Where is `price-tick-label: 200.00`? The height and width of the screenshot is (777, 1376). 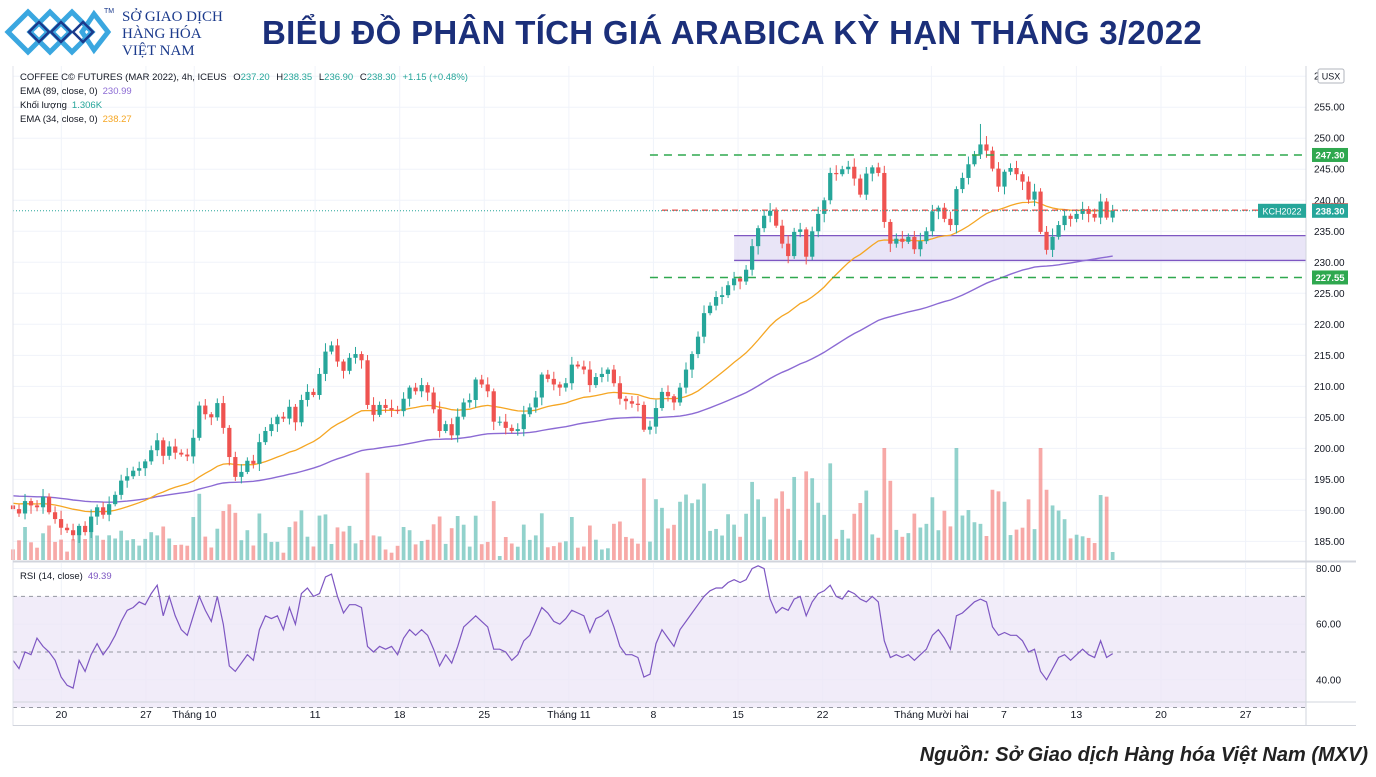 price-tick-label: 200.00 is located at coordinates (1329, 449).